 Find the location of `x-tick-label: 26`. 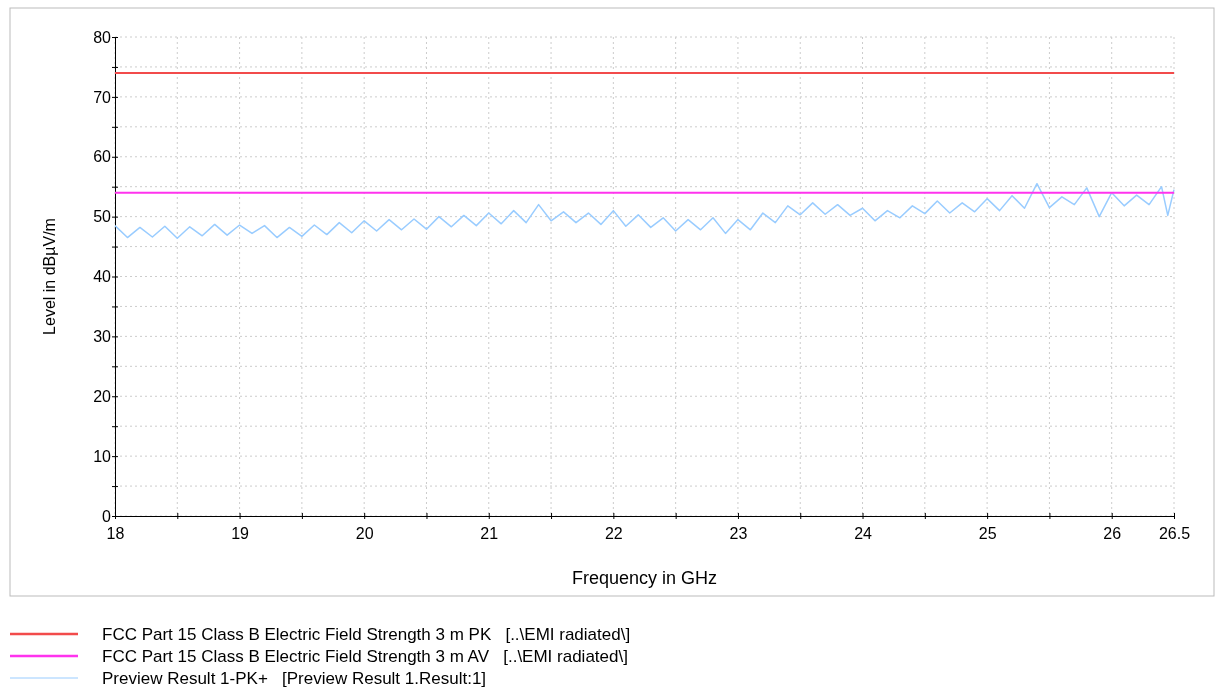

x-tick-label: 26 is located at coordinates (1112, 534).